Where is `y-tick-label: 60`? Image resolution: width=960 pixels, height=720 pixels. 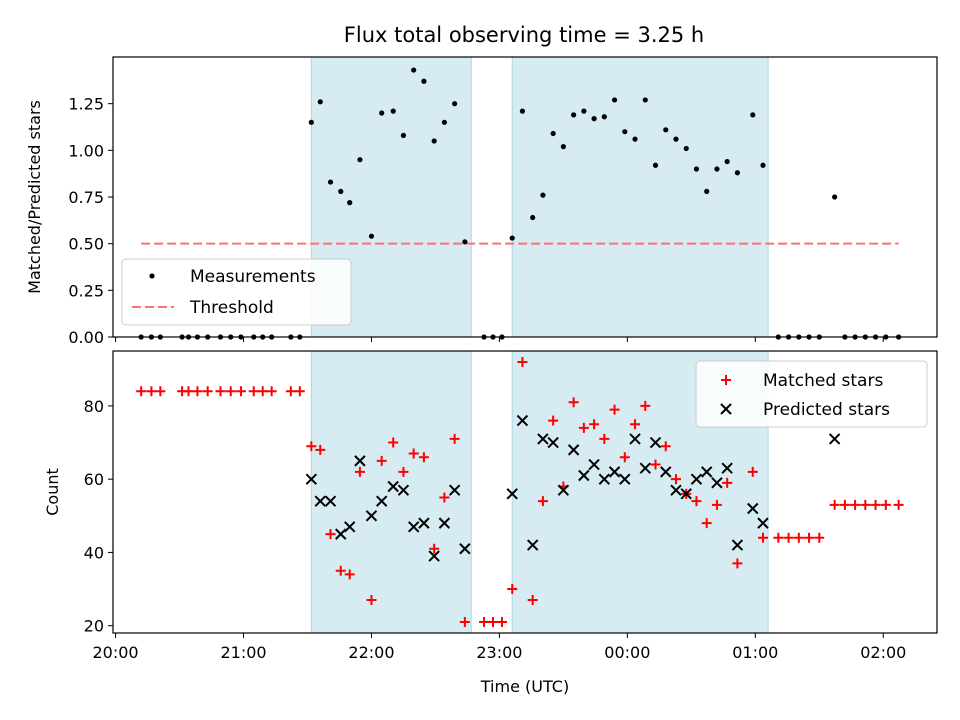 y-tick-label: 60 is located at coordinates (94, 479).